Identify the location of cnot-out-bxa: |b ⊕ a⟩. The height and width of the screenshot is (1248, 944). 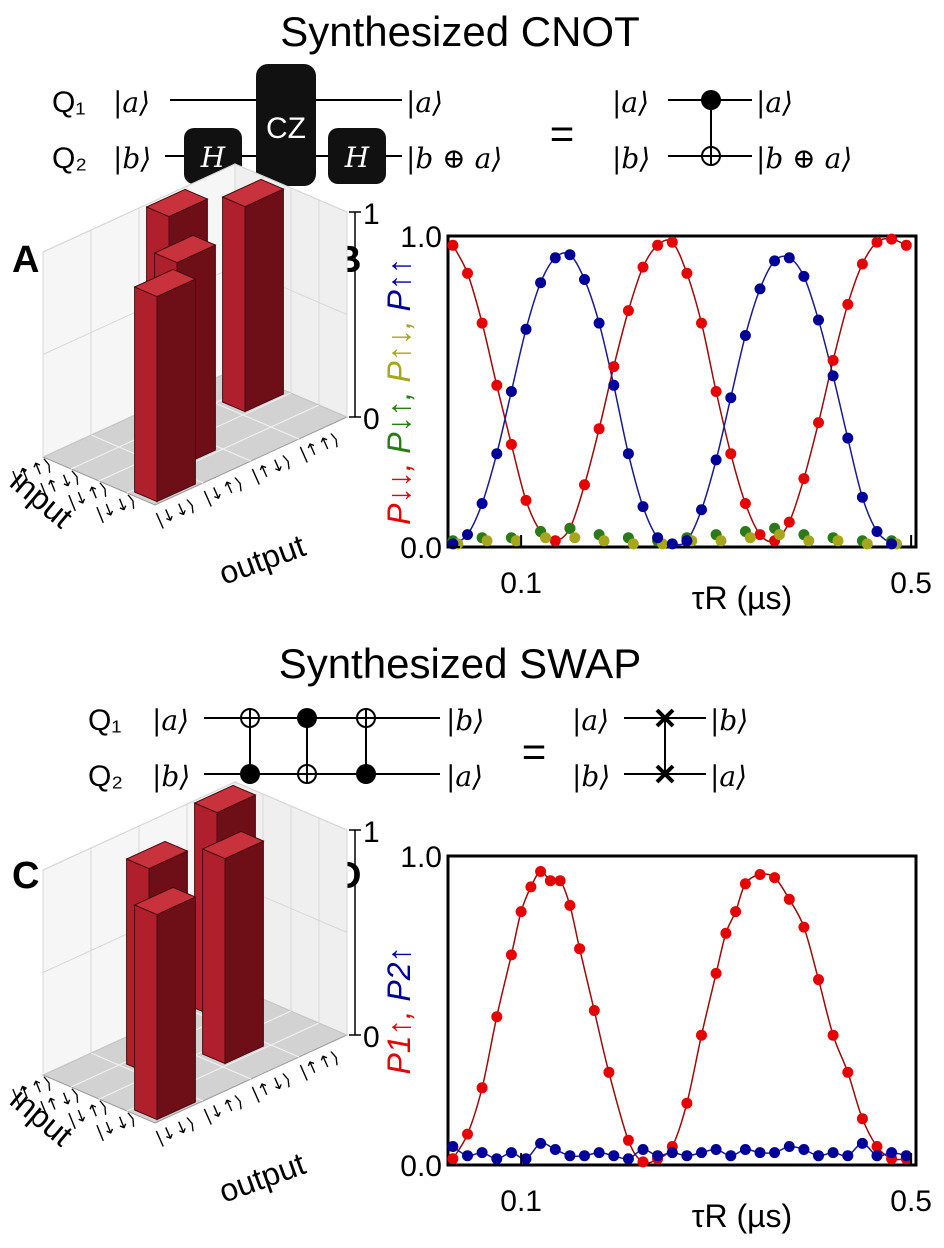
(454, 158).